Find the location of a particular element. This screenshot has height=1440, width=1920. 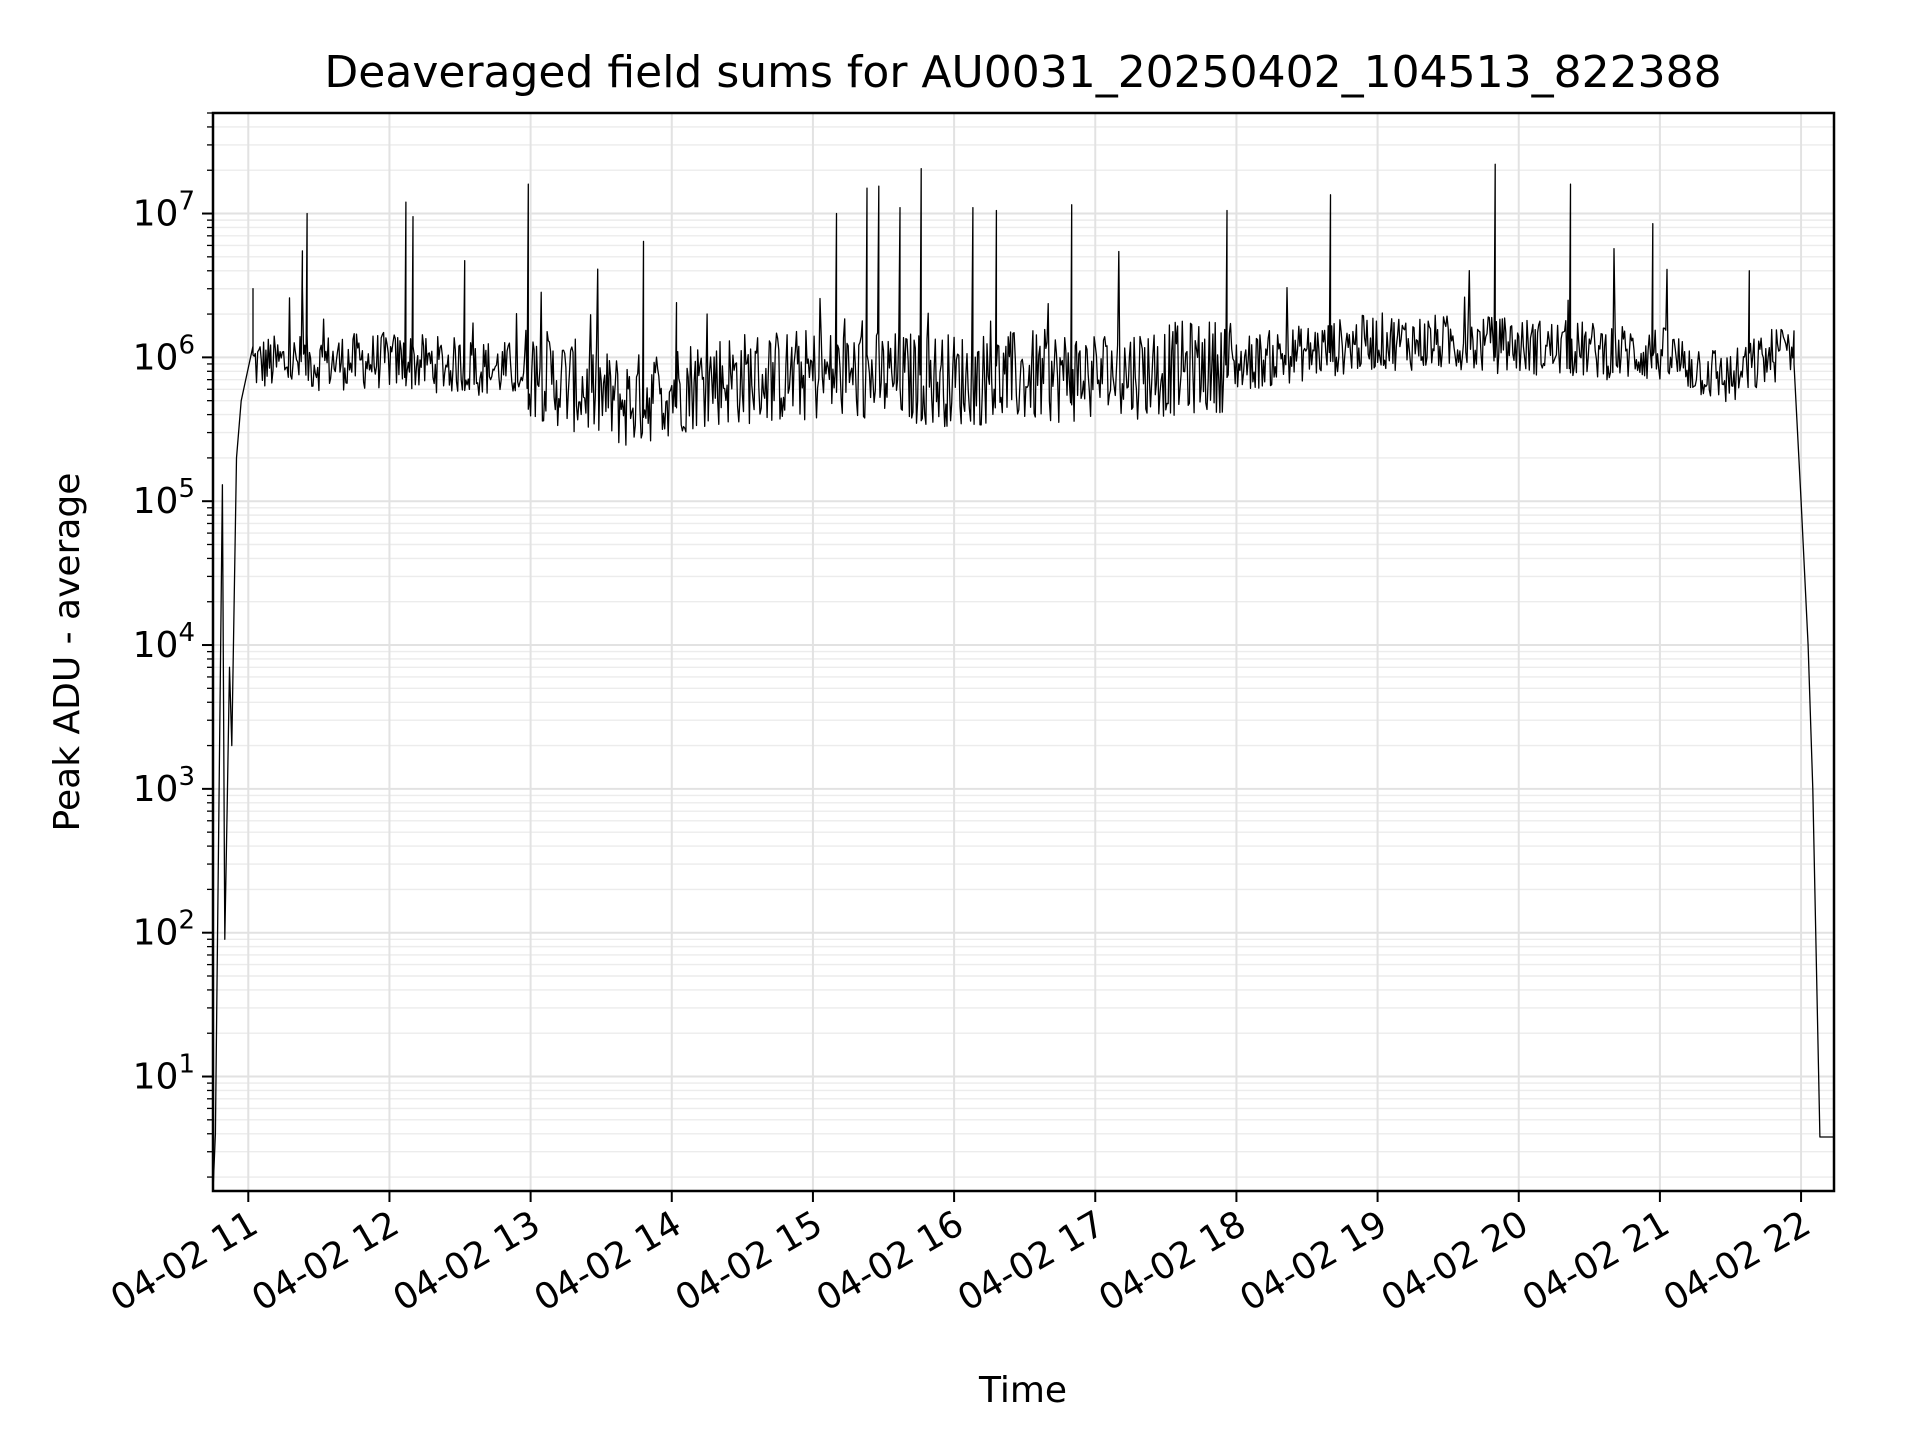

y-tick-label: 10⁶ is located at coordinates (164, 354).